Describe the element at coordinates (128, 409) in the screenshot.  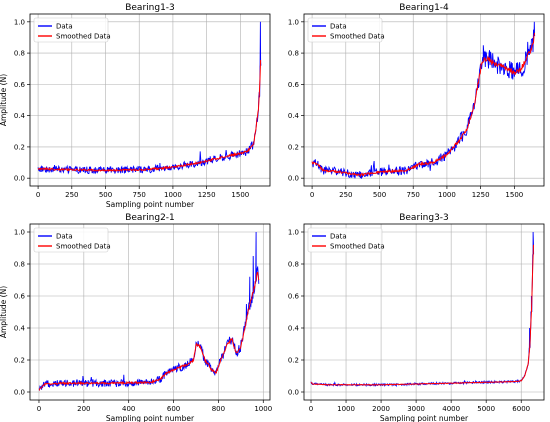
I see `x-tick-label: 400` at that location.